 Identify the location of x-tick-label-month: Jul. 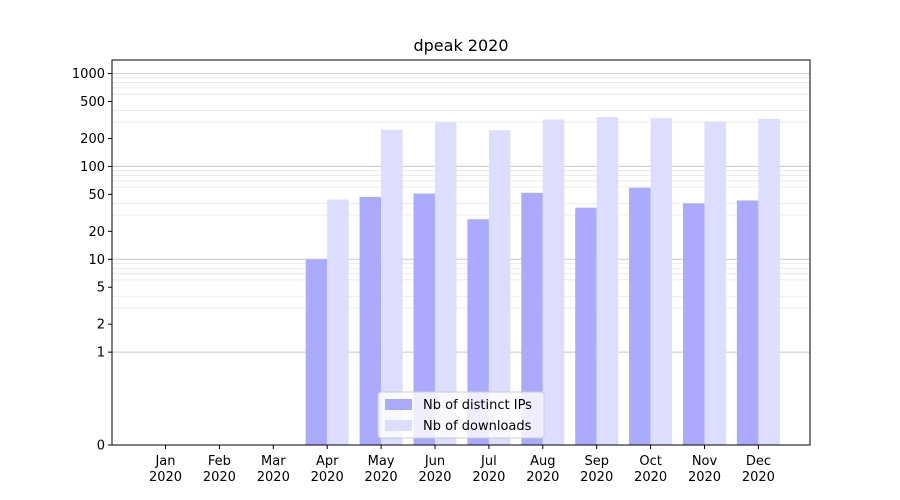
(488, 461).